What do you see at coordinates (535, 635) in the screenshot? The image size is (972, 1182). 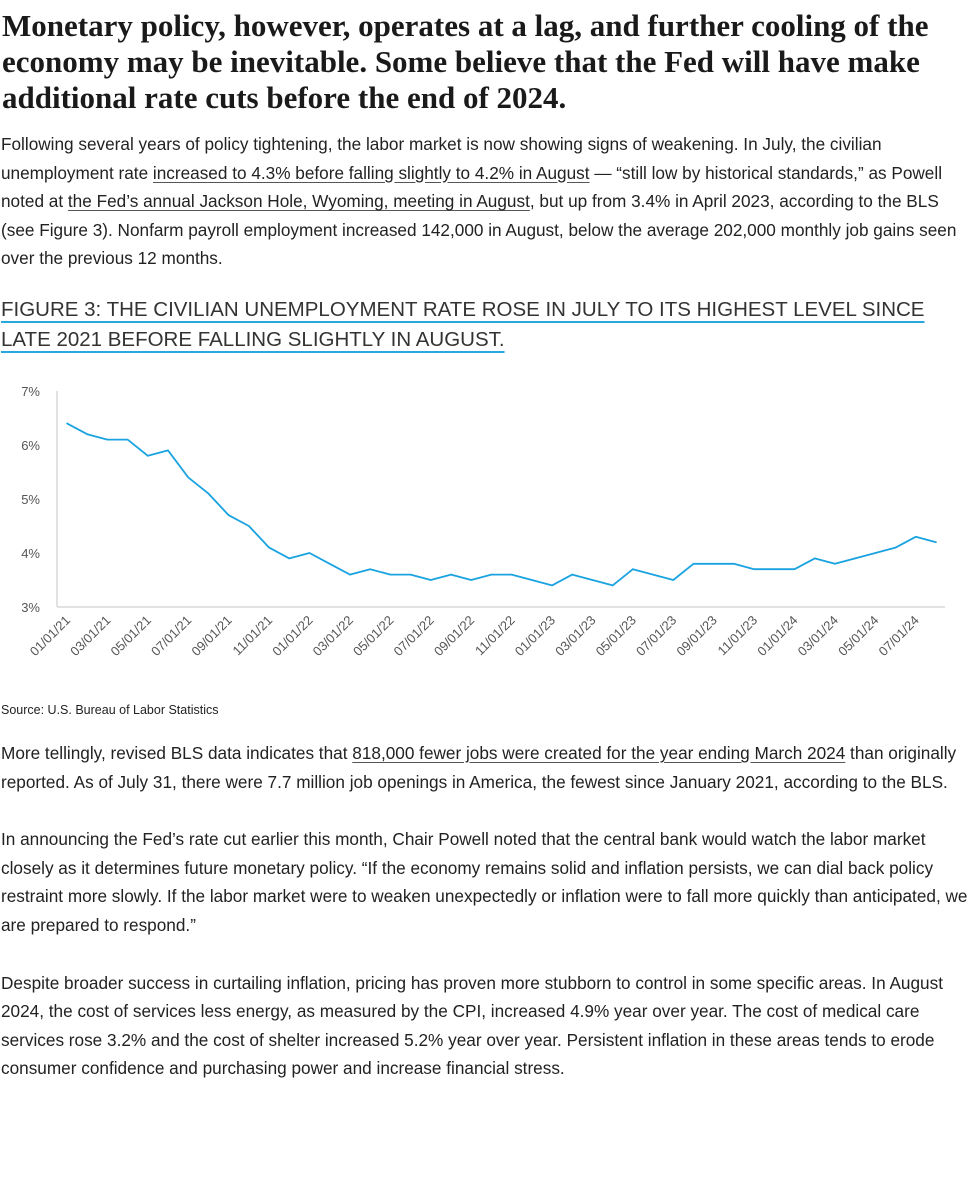 I see `x-tick-label: 01/01/23` at bounding box center [535, 635].